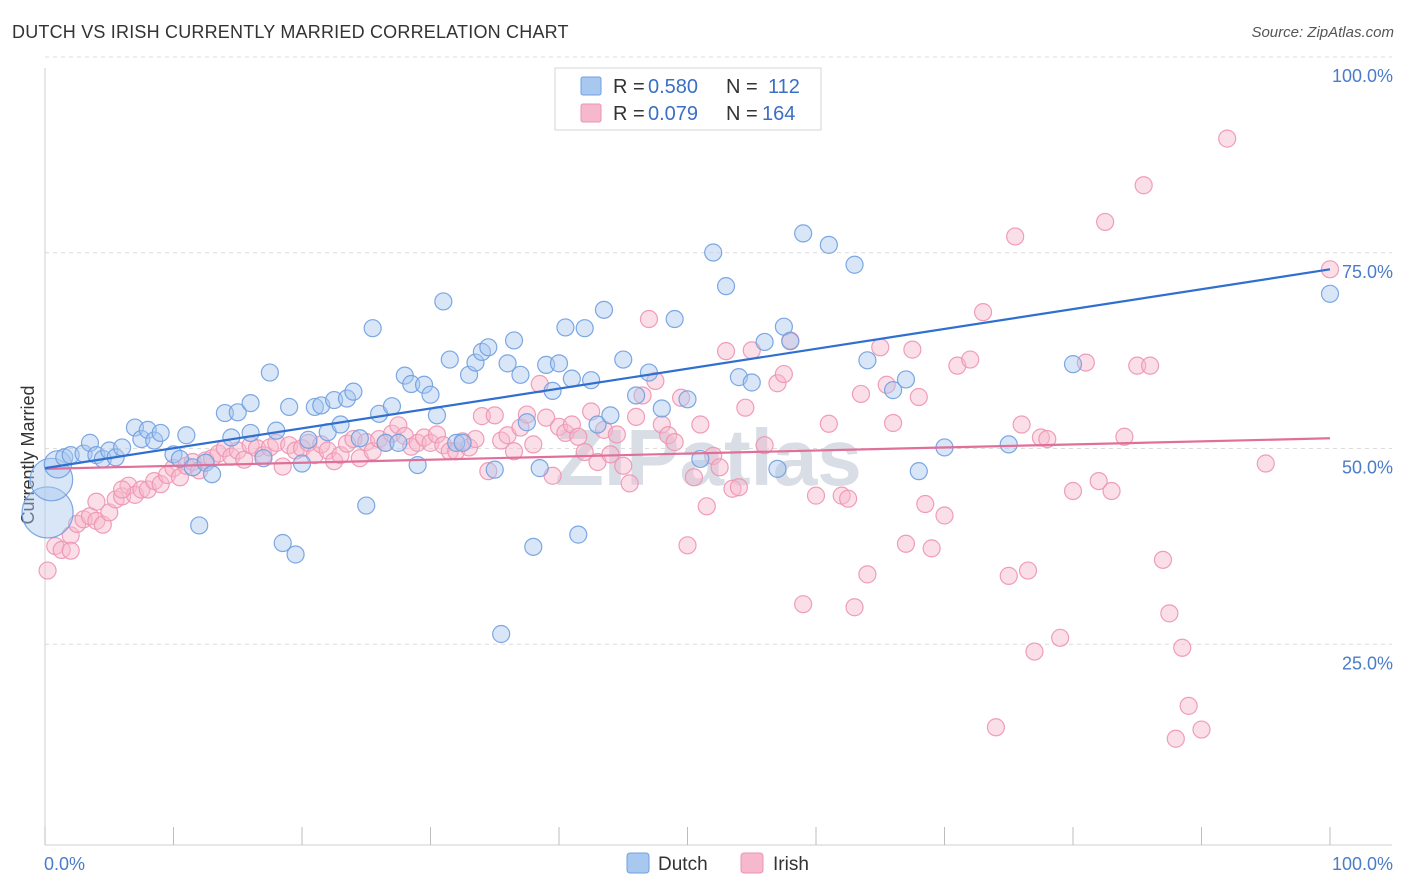 The height and width of the screenshot is (892, 1406). I want to click on legend-label-irish: Irish, so click(791, 864).